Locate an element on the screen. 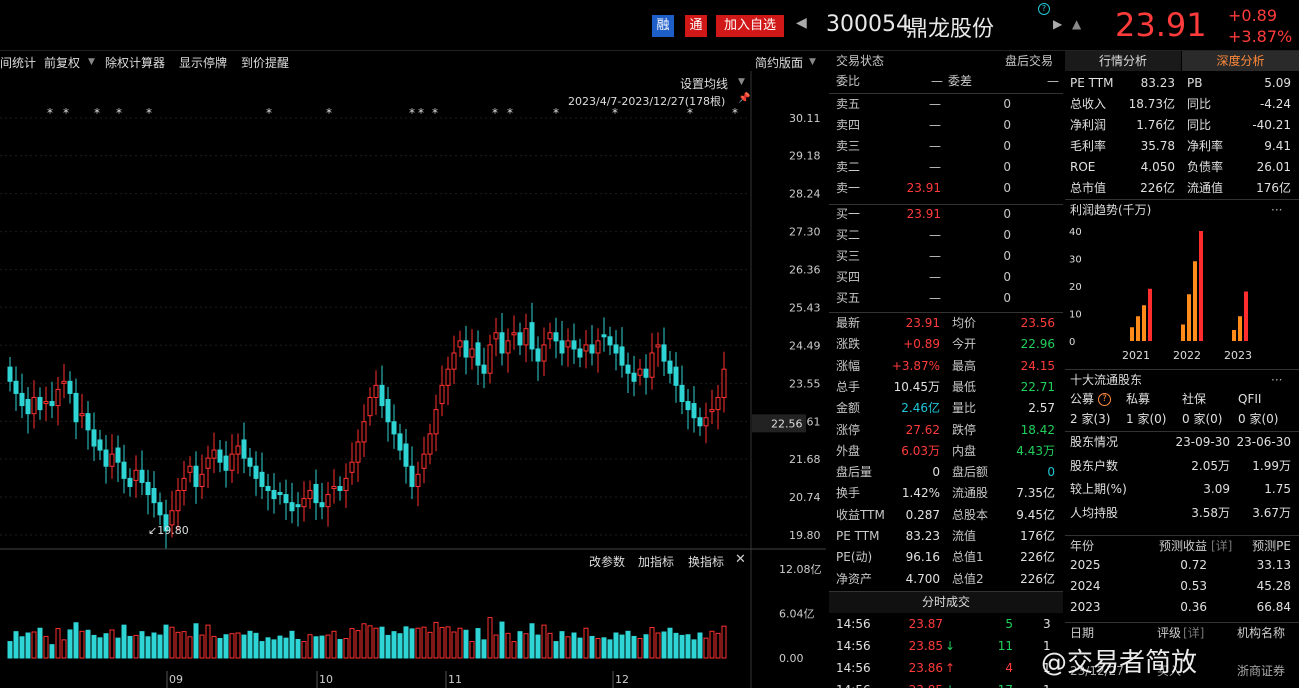 The height and width of the screenshot is (688, 1299). prev-stock-button: ◀ is located at coordinates (801, 23).